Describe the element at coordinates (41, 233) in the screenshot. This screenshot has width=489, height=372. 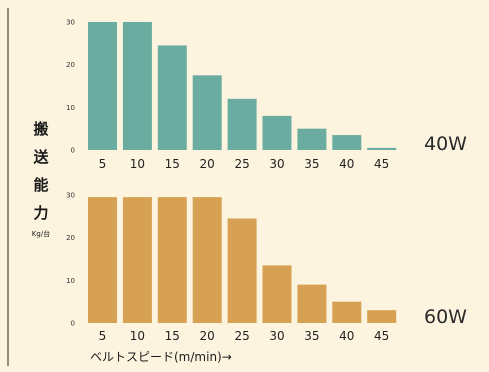
I see `y-axis-unit-label: Kg/台` at that location.